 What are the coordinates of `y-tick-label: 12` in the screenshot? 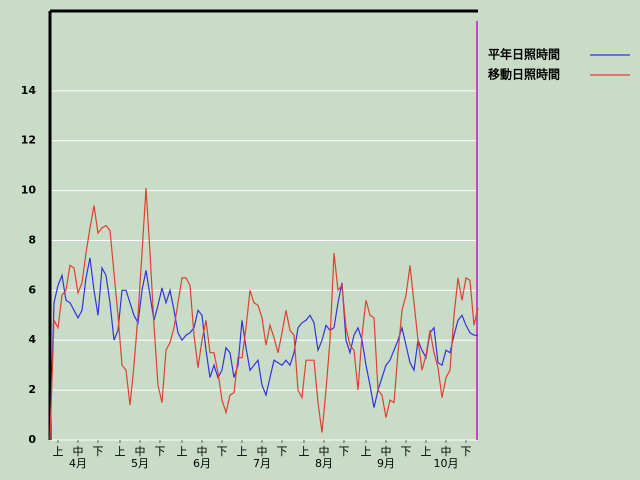 It's located at (28, 140).